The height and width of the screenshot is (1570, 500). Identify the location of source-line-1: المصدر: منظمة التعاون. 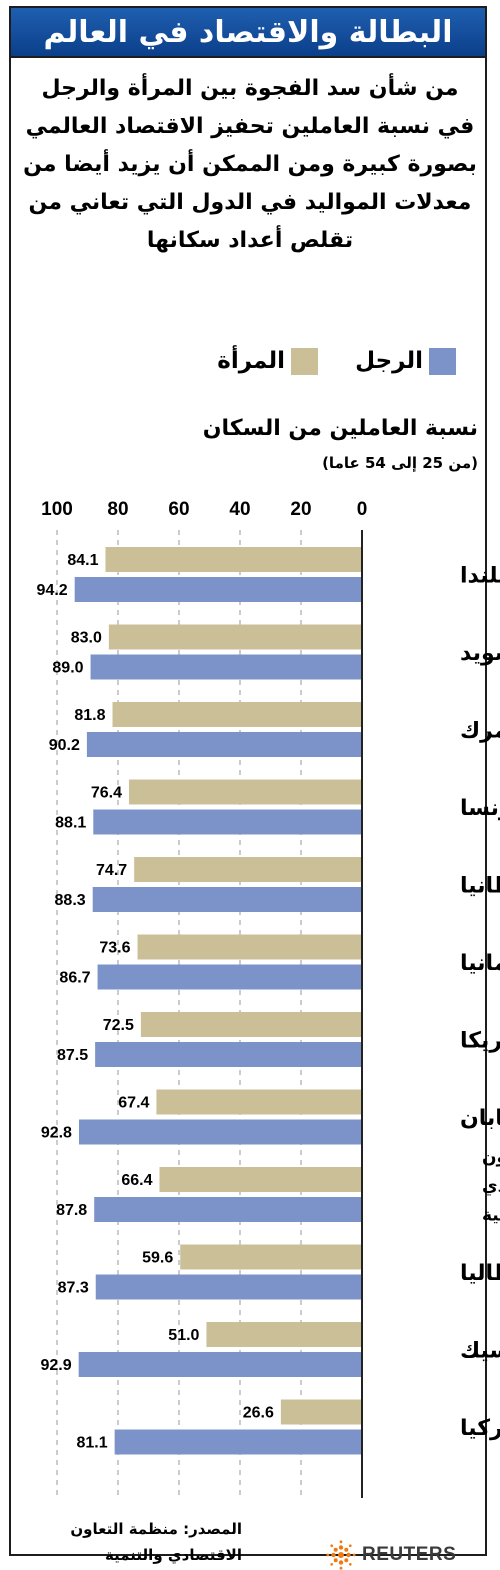
(156, 1529).